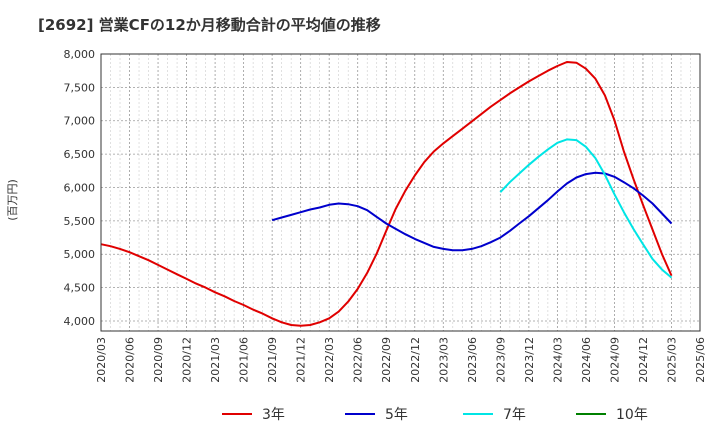  What do you see at coordinates (435, 415) in the screenshot?
I see `legend: 3年 5年 7年 10年` at bounding box center [435, 415].